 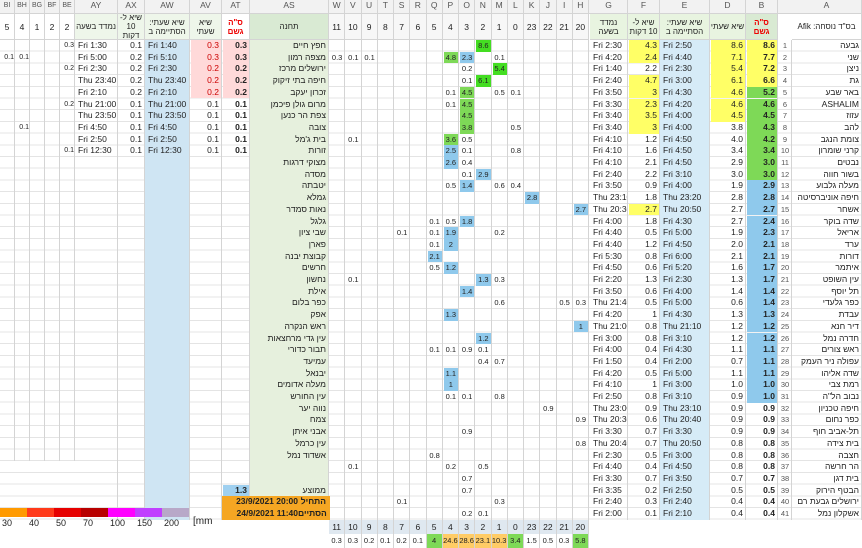 What do you see at coordinates (737, 208) in the screenshot?
I see `table-cell: 2.7` at bounding box center [737, 208].